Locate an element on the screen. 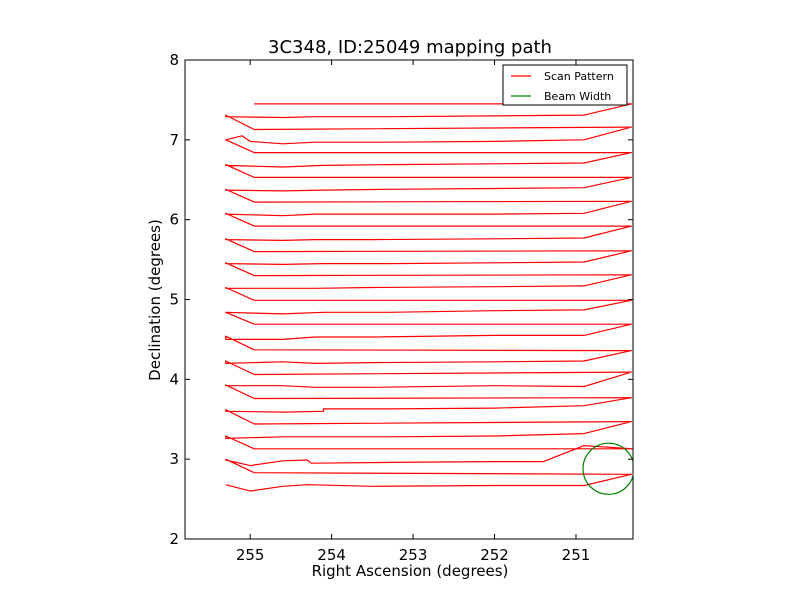 The width and height of the screenshot is (800, 600). x-tick-label: 253 is located at coordinates (413, 555).